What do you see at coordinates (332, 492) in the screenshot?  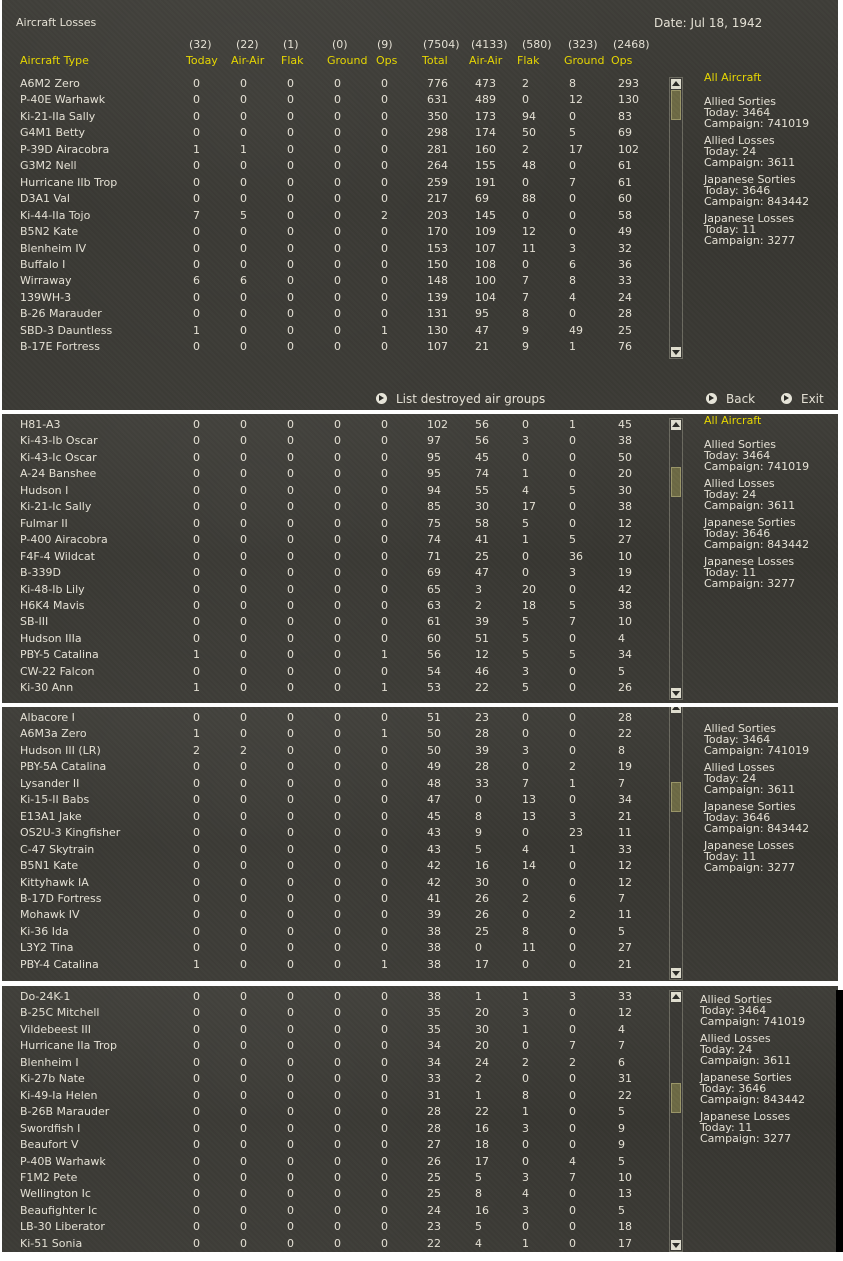 I see `table-row: Hudson I 0 0 0 0 0 94 55 4 5 30` at bounding box center [332, 492].